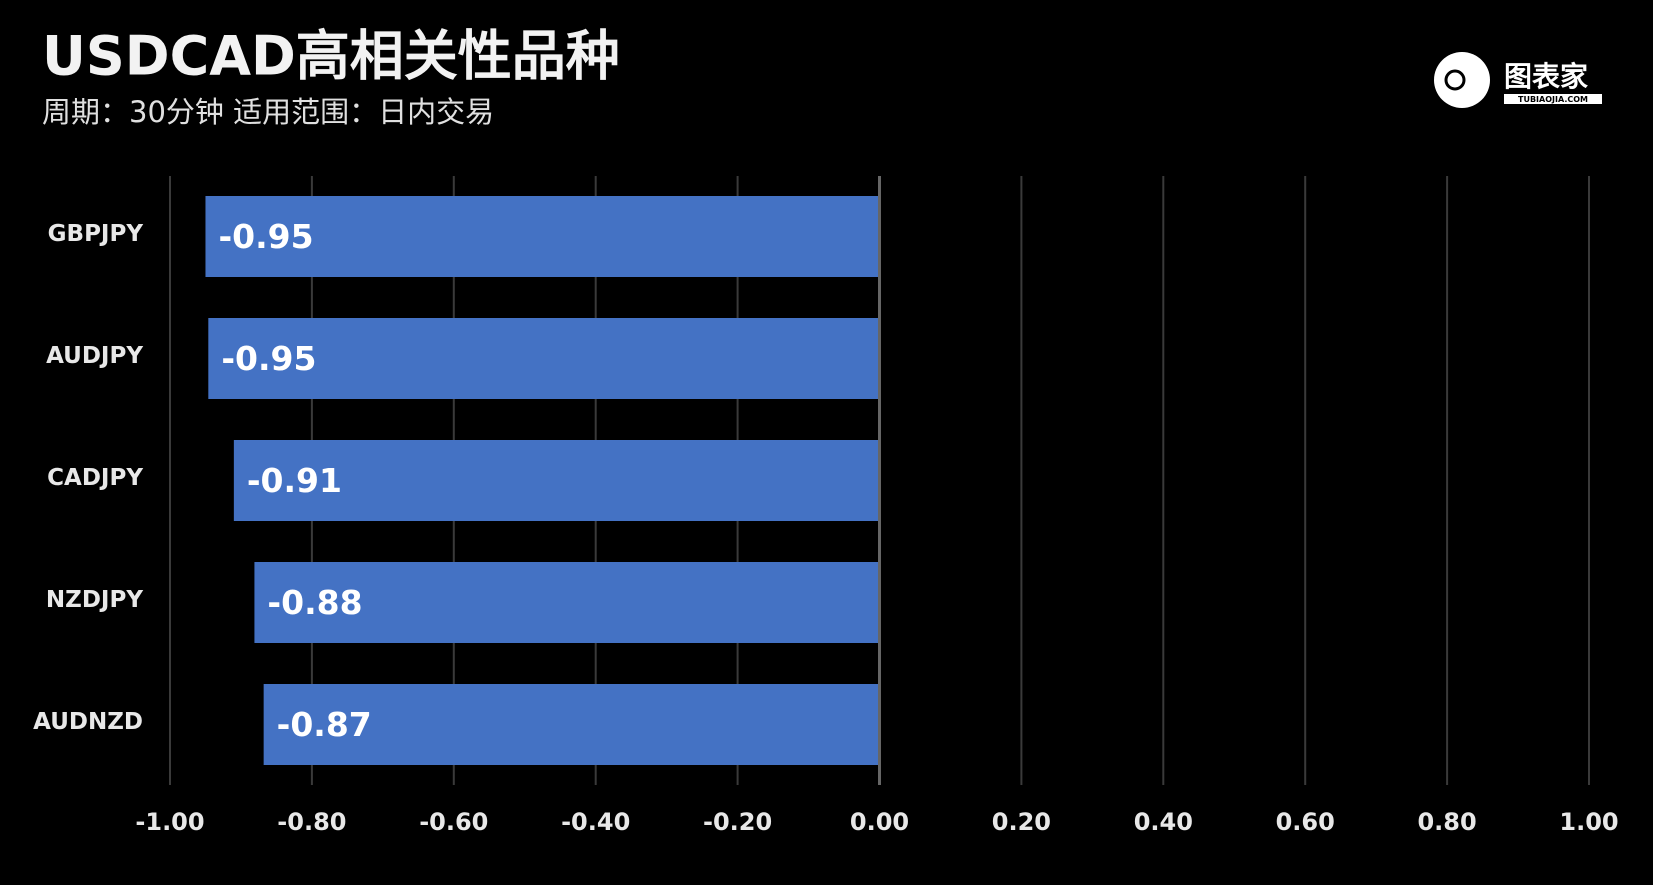  What do you see at coordinates (294, 480) in the screenshot?
I see `value-label: -0.91` at bounding box center [294, 480].